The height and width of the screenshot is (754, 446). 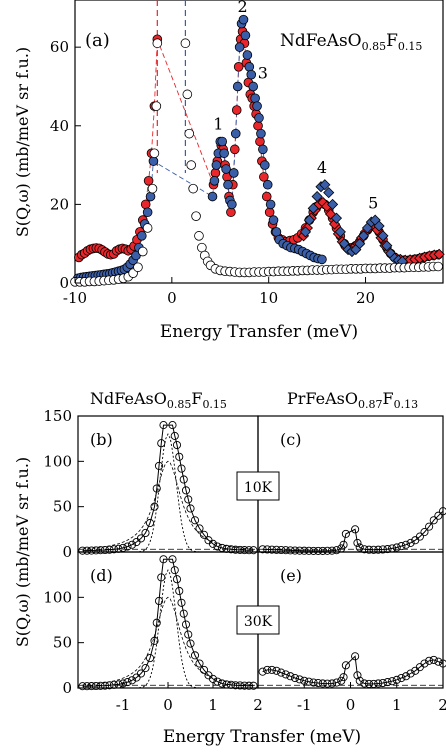 What do you see at coordinates (59, 204) in the screenshot?
I see `y-tick-label: 20` at bounding box center [59, 204].